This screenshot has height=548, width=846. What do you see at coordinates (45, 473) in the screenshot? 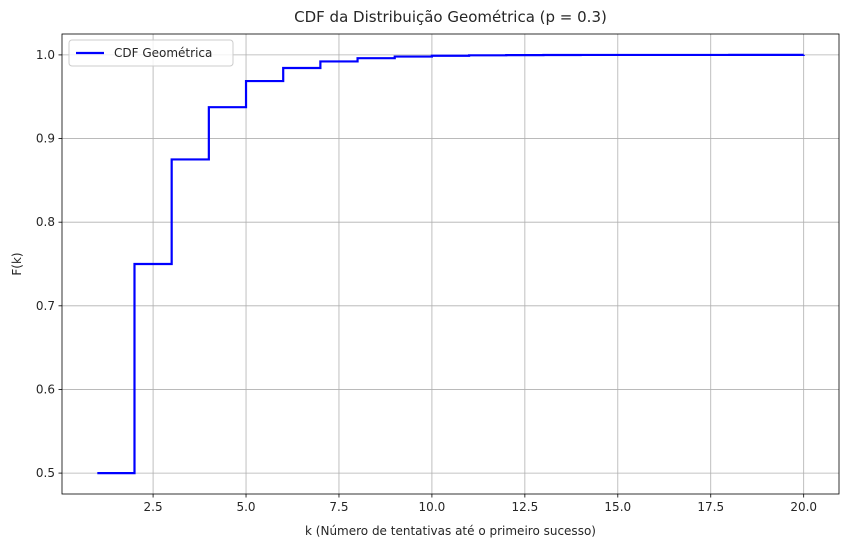
I see `y-tick-label: 0.5` at bounding box center [45, 473].